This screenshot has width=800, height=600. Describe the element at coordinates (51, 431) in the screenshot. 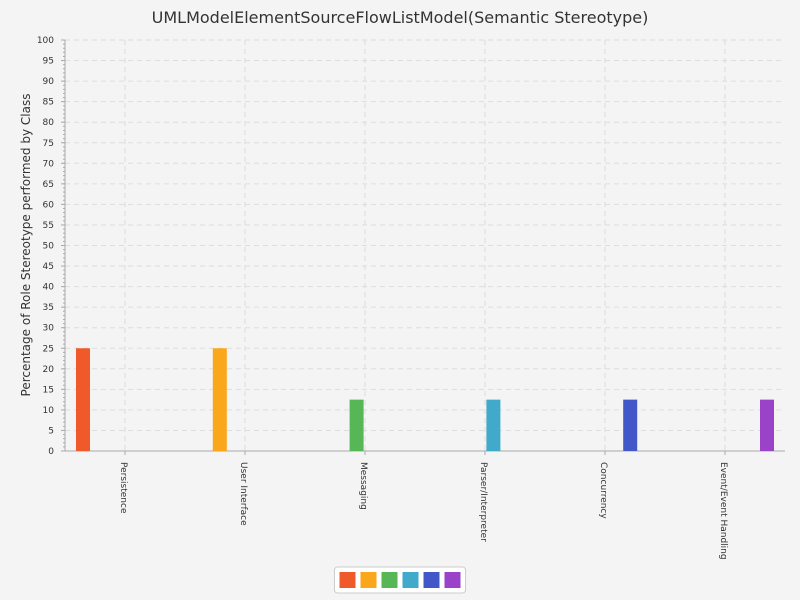

I see `y-tick-label: 5` at that location.